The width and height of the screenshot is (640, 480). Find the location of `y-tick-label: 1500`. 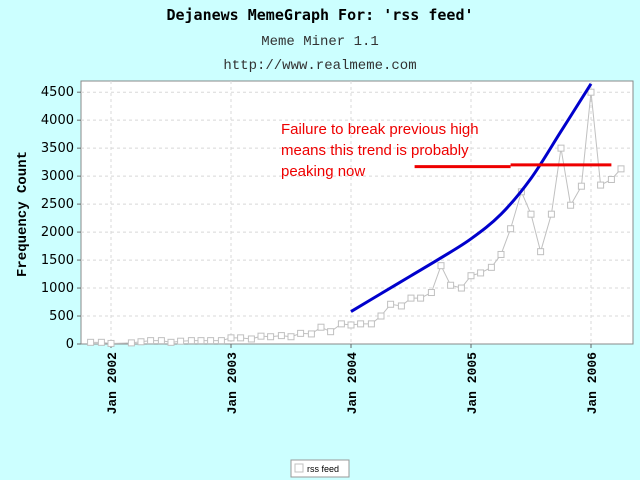

y-tick-label: 1500 is located at coordinates (57, 260).